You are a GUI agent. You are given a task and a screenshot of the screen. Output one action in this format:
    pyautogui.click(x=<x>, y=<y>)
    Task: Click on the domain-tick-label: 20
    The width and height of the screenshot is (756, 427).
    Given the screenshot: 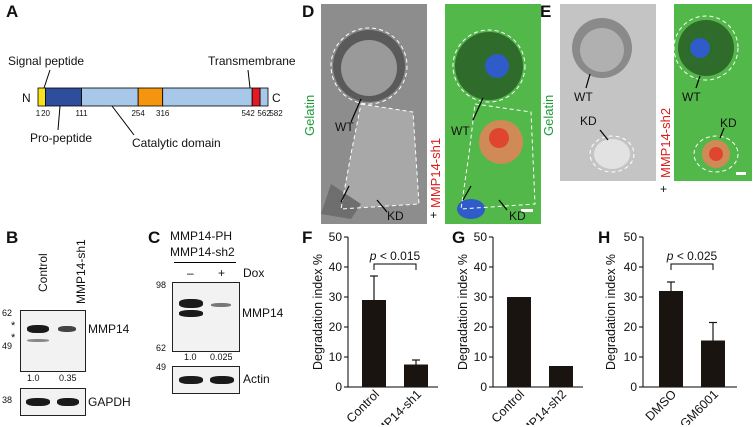 What is the action you would take?
    pyautogui.click(x=45, y=113)
    